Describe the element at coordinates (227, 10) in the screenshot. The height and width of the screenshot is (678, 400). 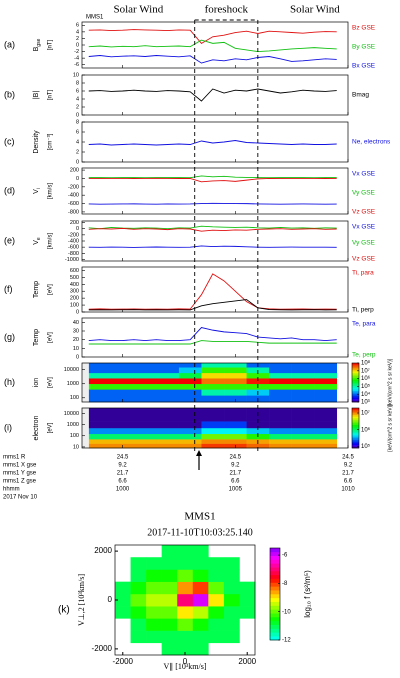
I see `region-label: foreshock` at that location.